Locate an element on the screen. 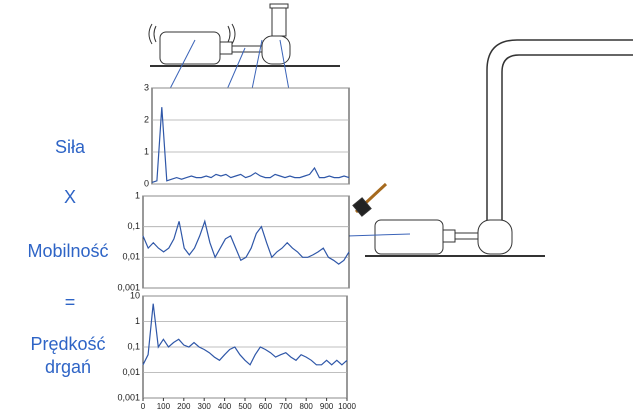 This screenshot has height=412, width=633. y-tick-label: 2 is located at coordinates (146, 119).